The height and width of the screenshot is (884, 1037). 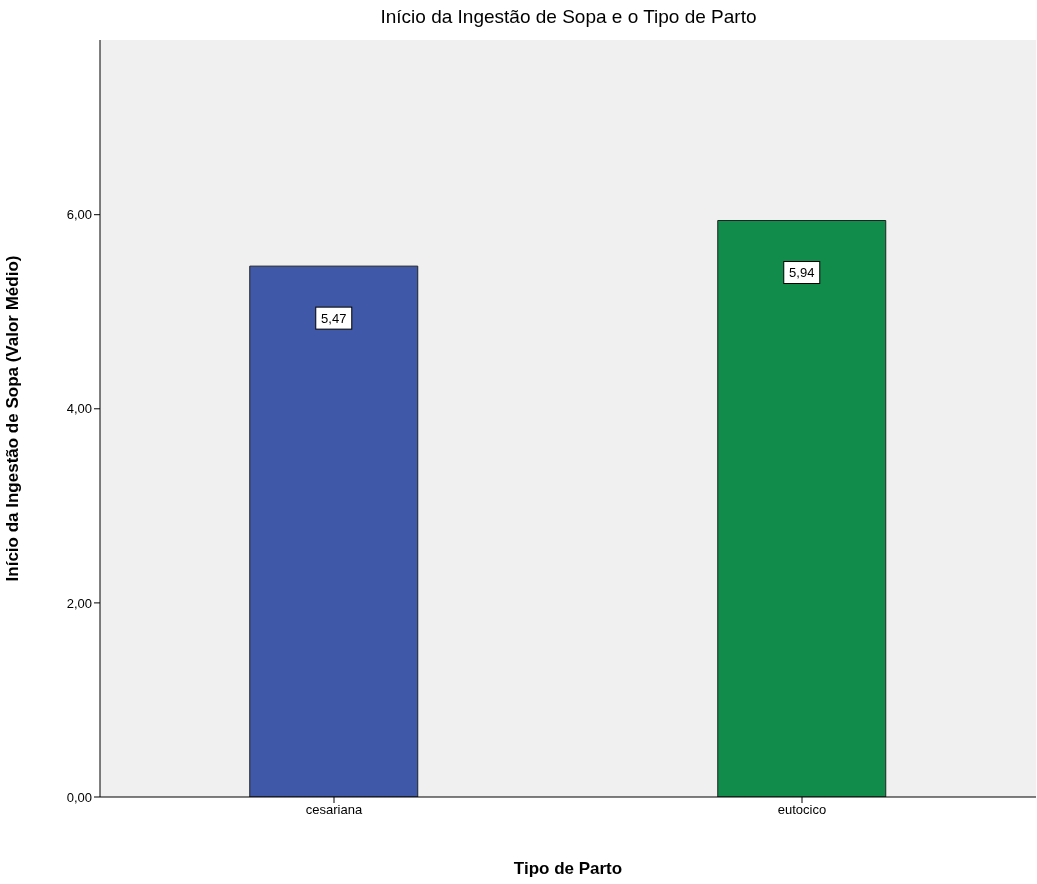 What do you see at coordinates (334, 318) in the screenshot?
I see `data-label: 5,47` at bounding box center [334, 318].